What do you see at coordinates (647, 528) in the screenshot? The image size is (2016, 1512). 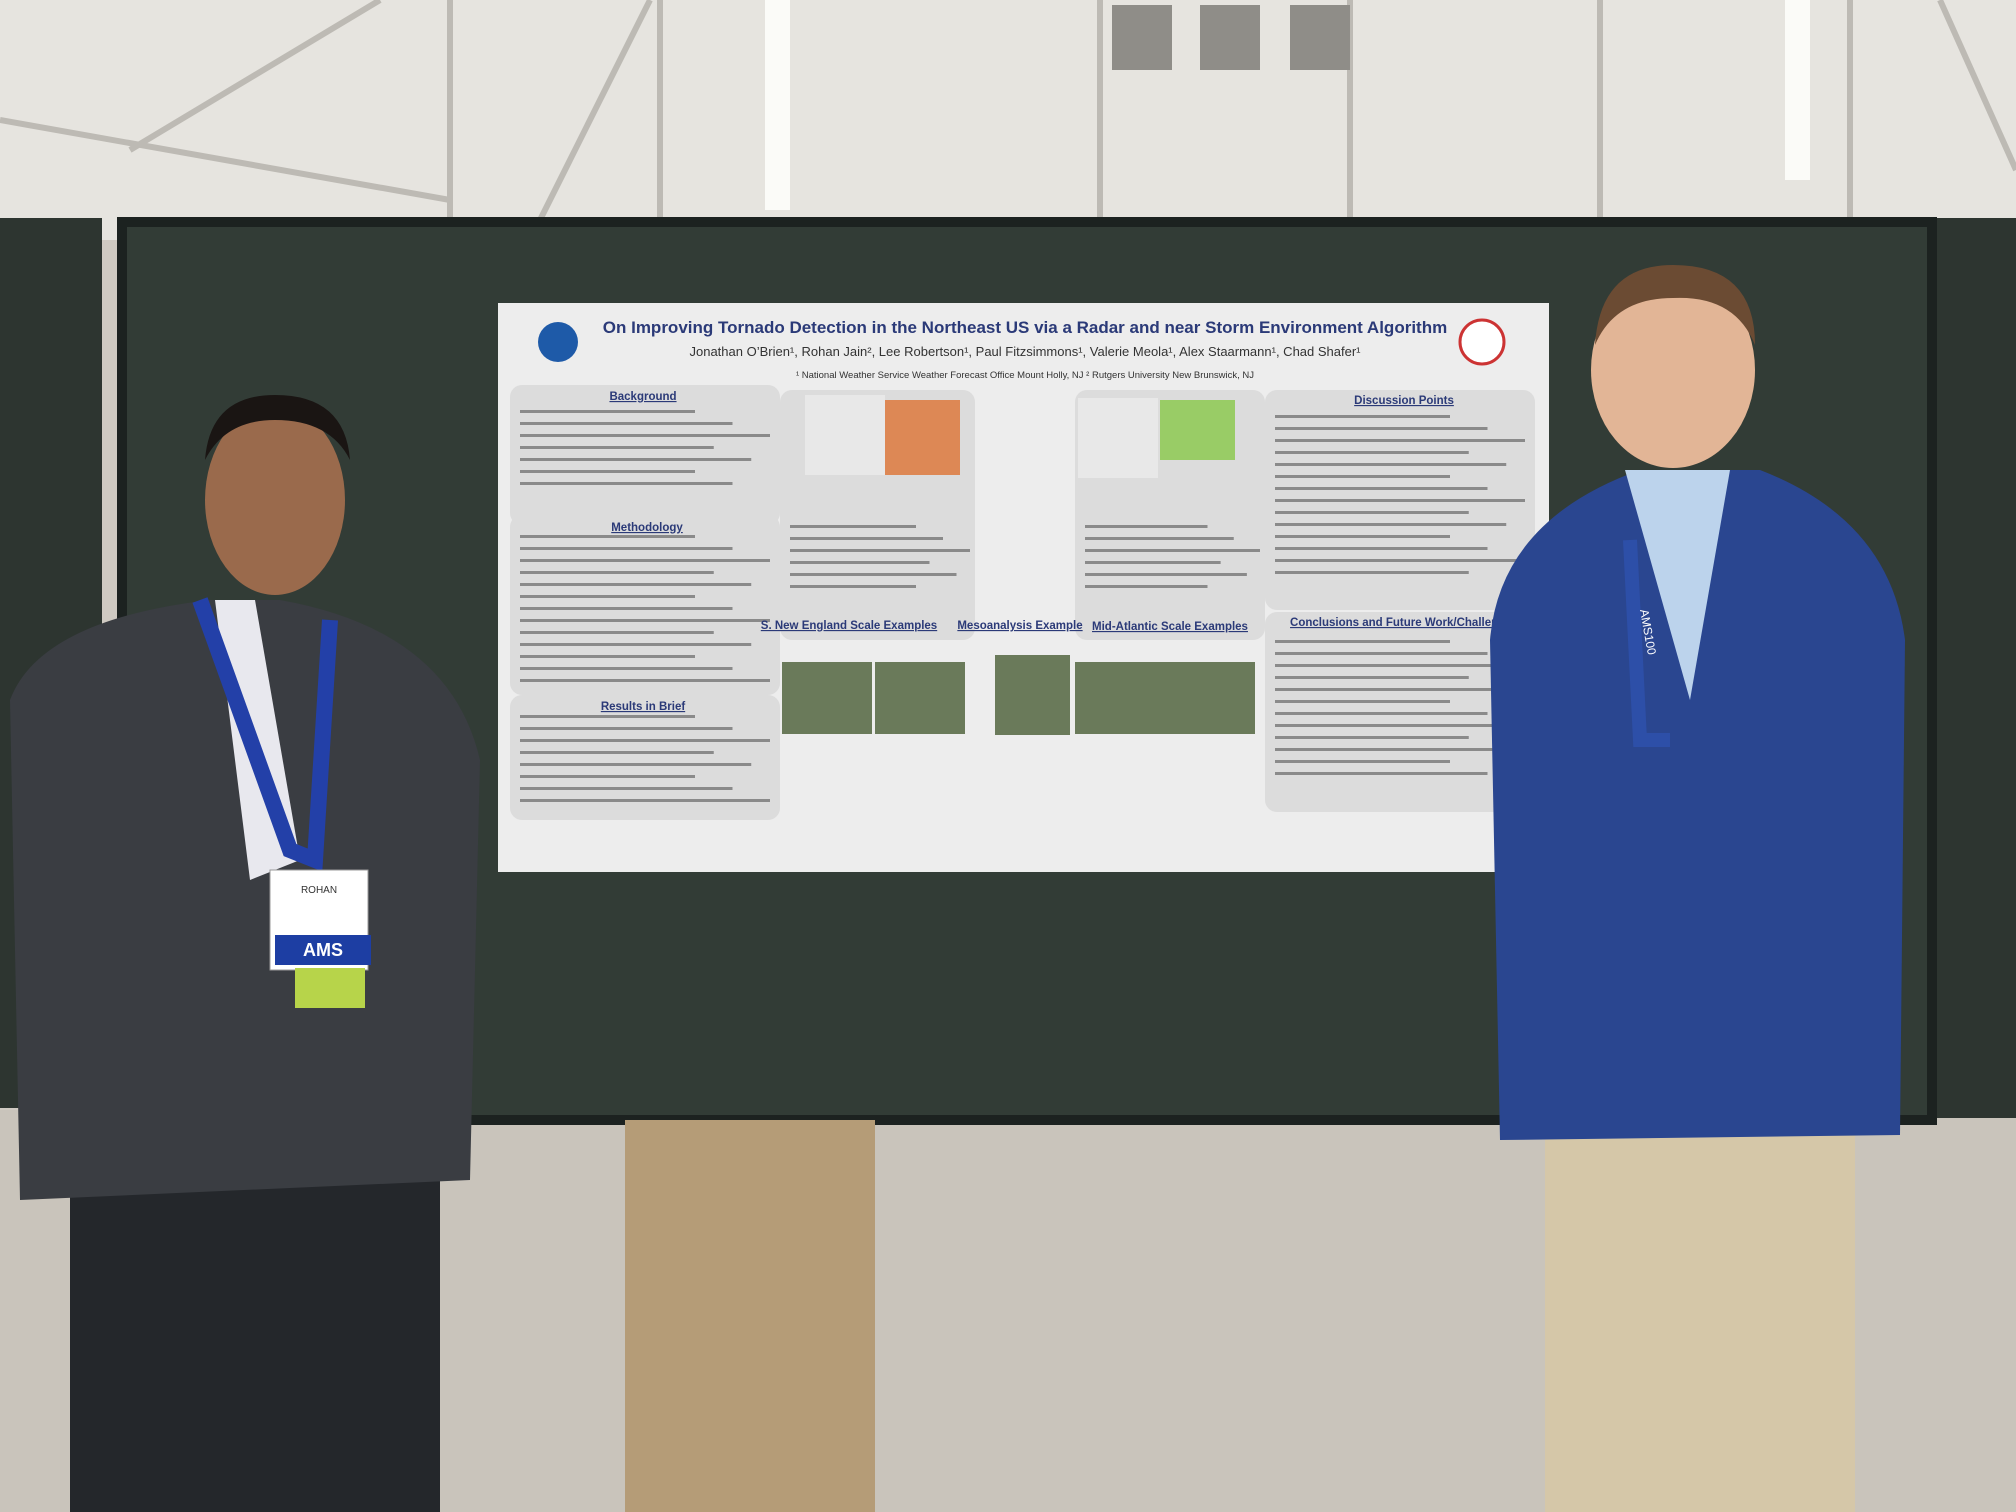 I see `section-heading: Methodology` at bounding box center [647, 528].